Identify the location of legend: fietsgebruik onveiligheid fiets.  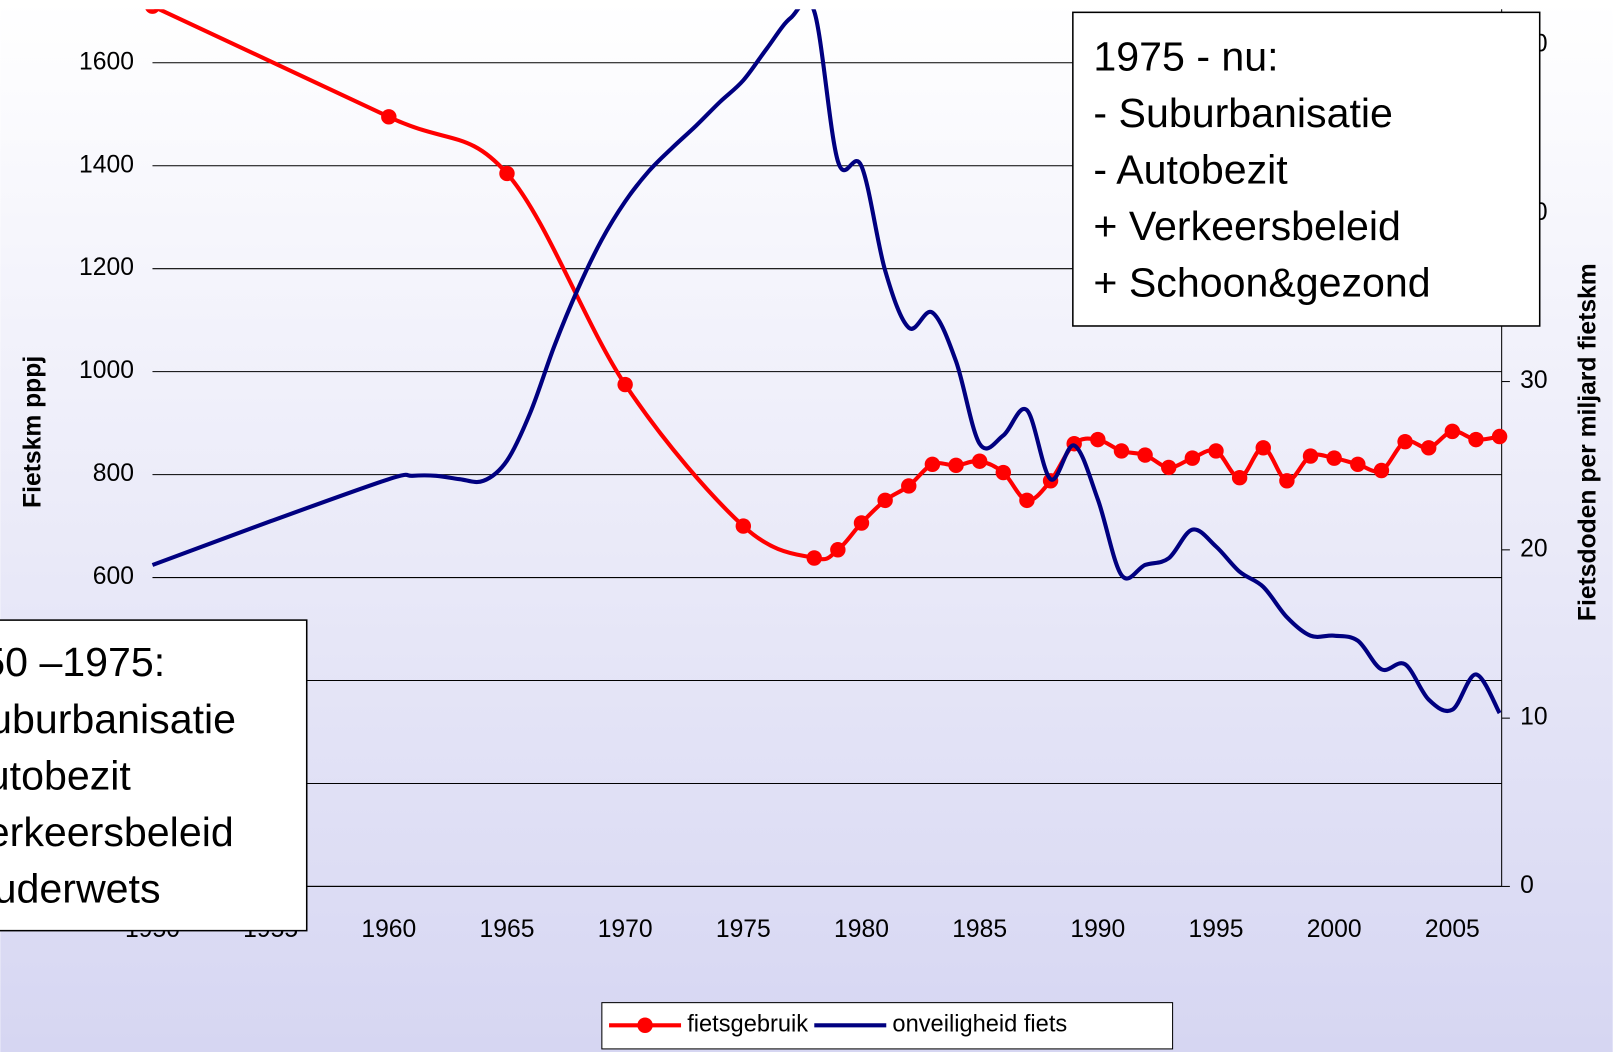
(887, 1026).